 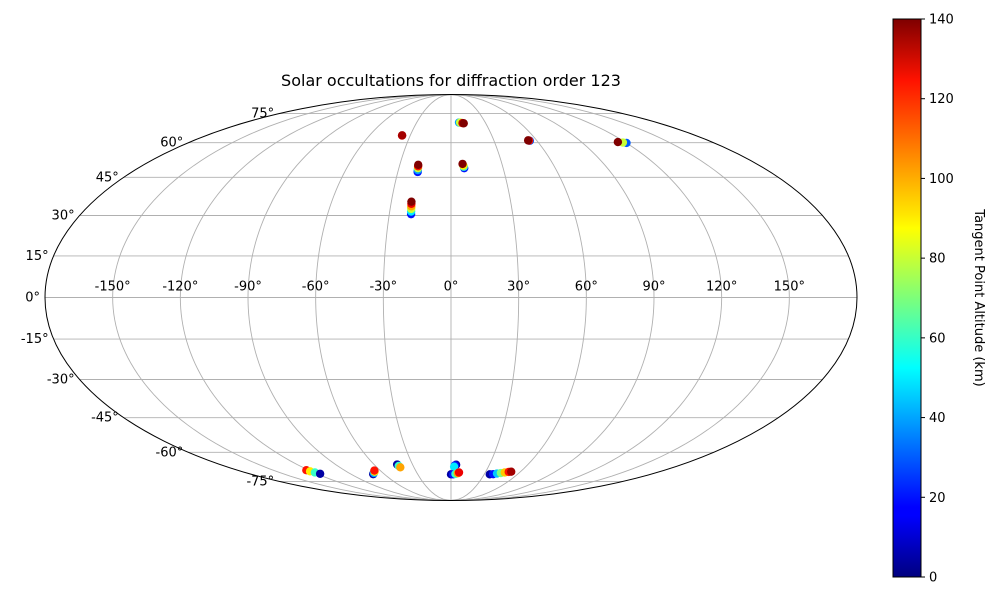 What do you see at coordinates (937, 418) in the screenshot?
I see `colorbar-tick-label: 40` at bounding box center [937, 418].